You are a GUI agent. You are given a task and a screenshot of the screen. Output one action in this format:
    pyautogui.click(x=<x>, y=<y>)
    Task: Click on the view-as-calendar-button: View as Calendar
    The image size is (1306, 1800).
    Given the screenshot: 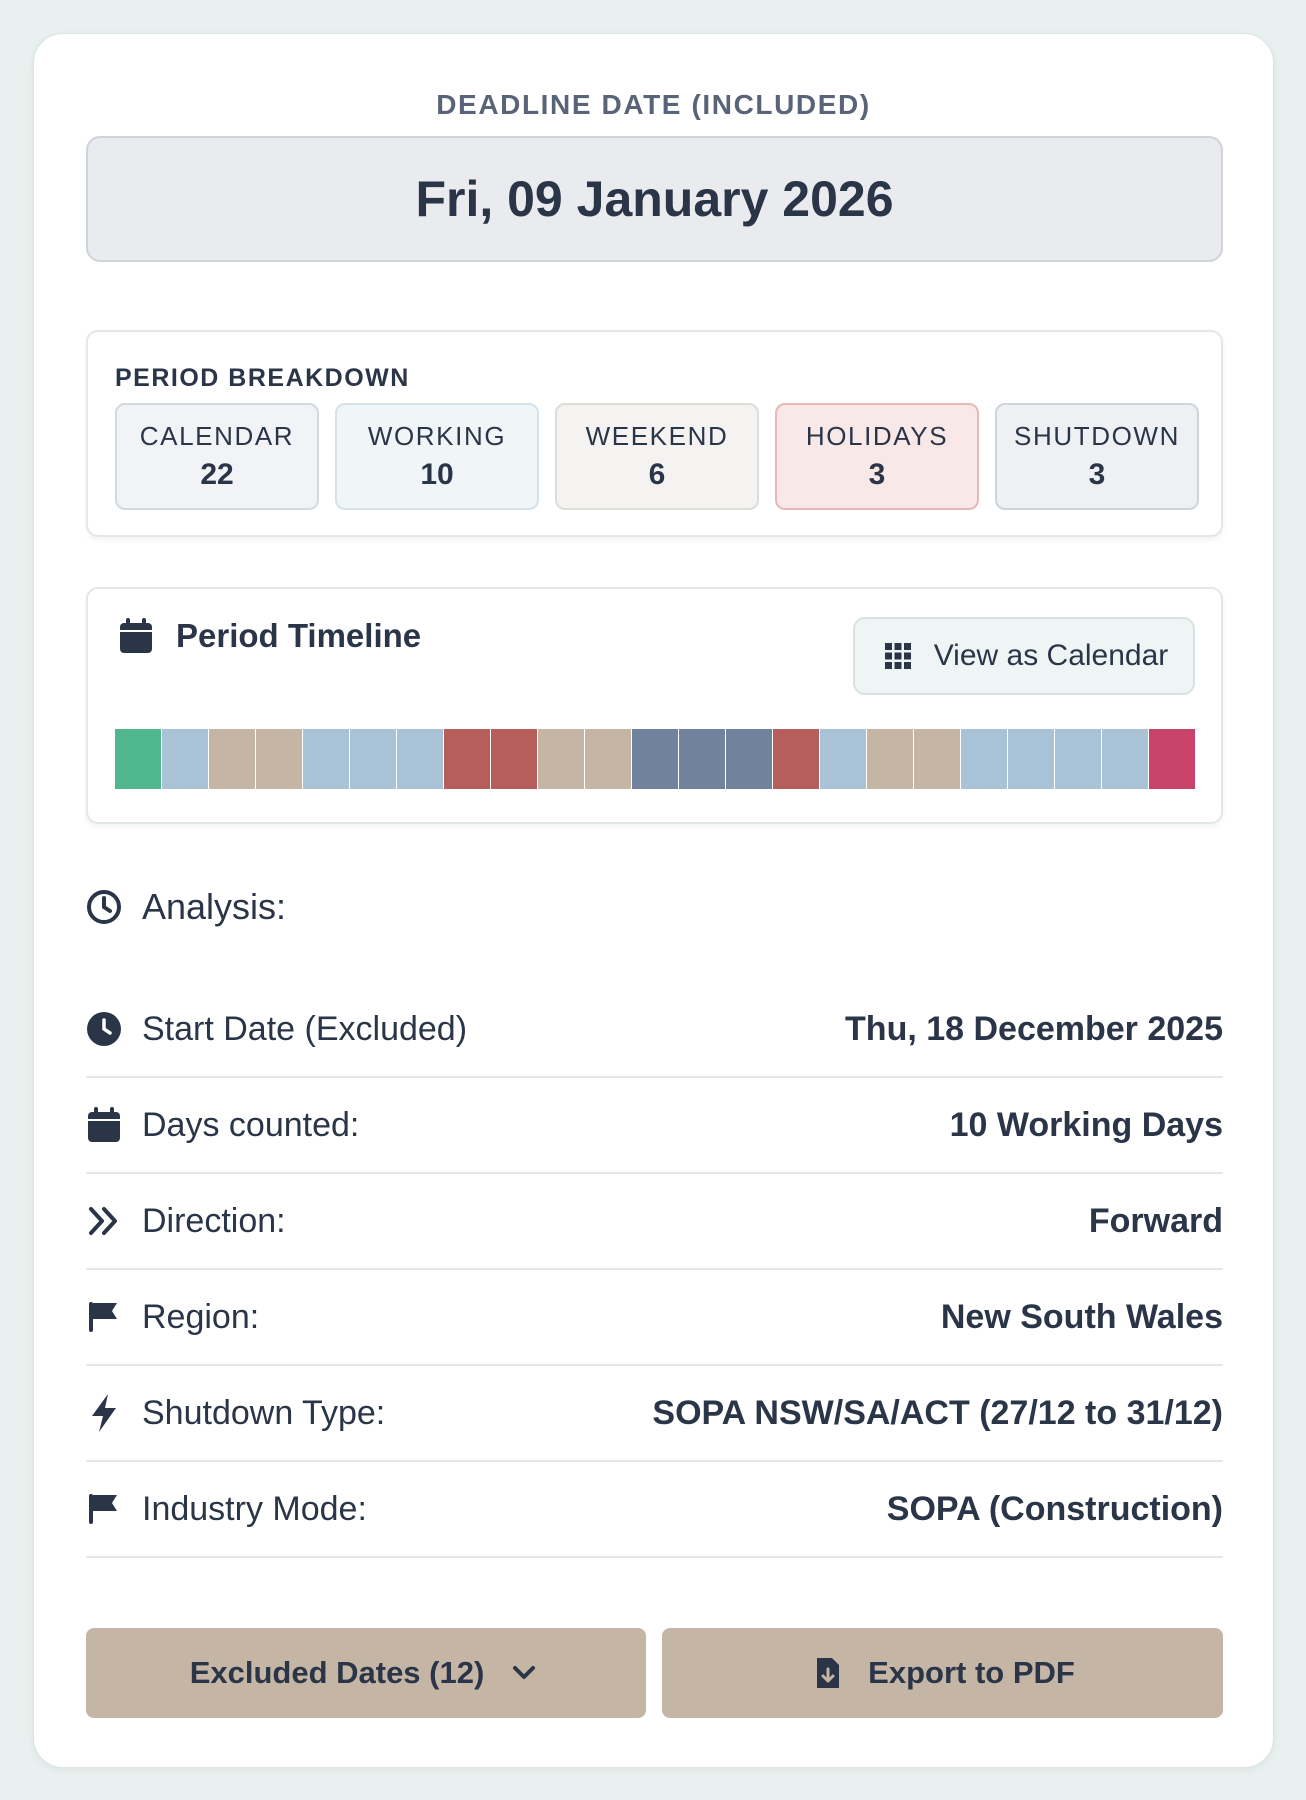 What is the action you would take?
    pyautogui.click(x=1024, y=656)
    